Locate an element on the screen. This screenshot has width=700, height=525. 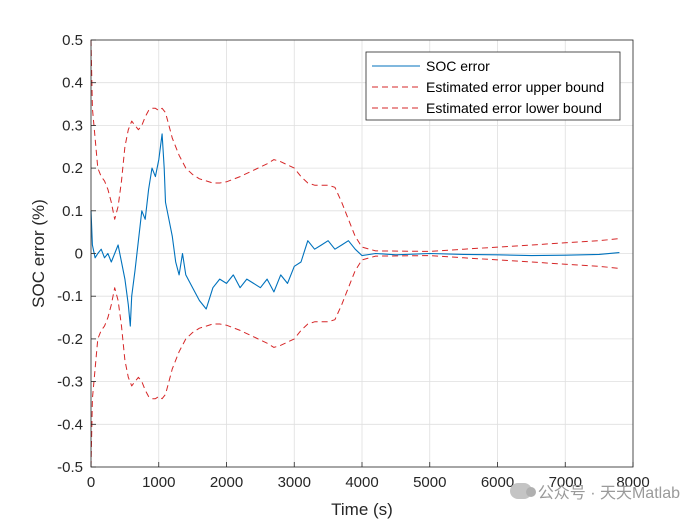
x-tick-label: 2000 is located at coordinates (226, 482).